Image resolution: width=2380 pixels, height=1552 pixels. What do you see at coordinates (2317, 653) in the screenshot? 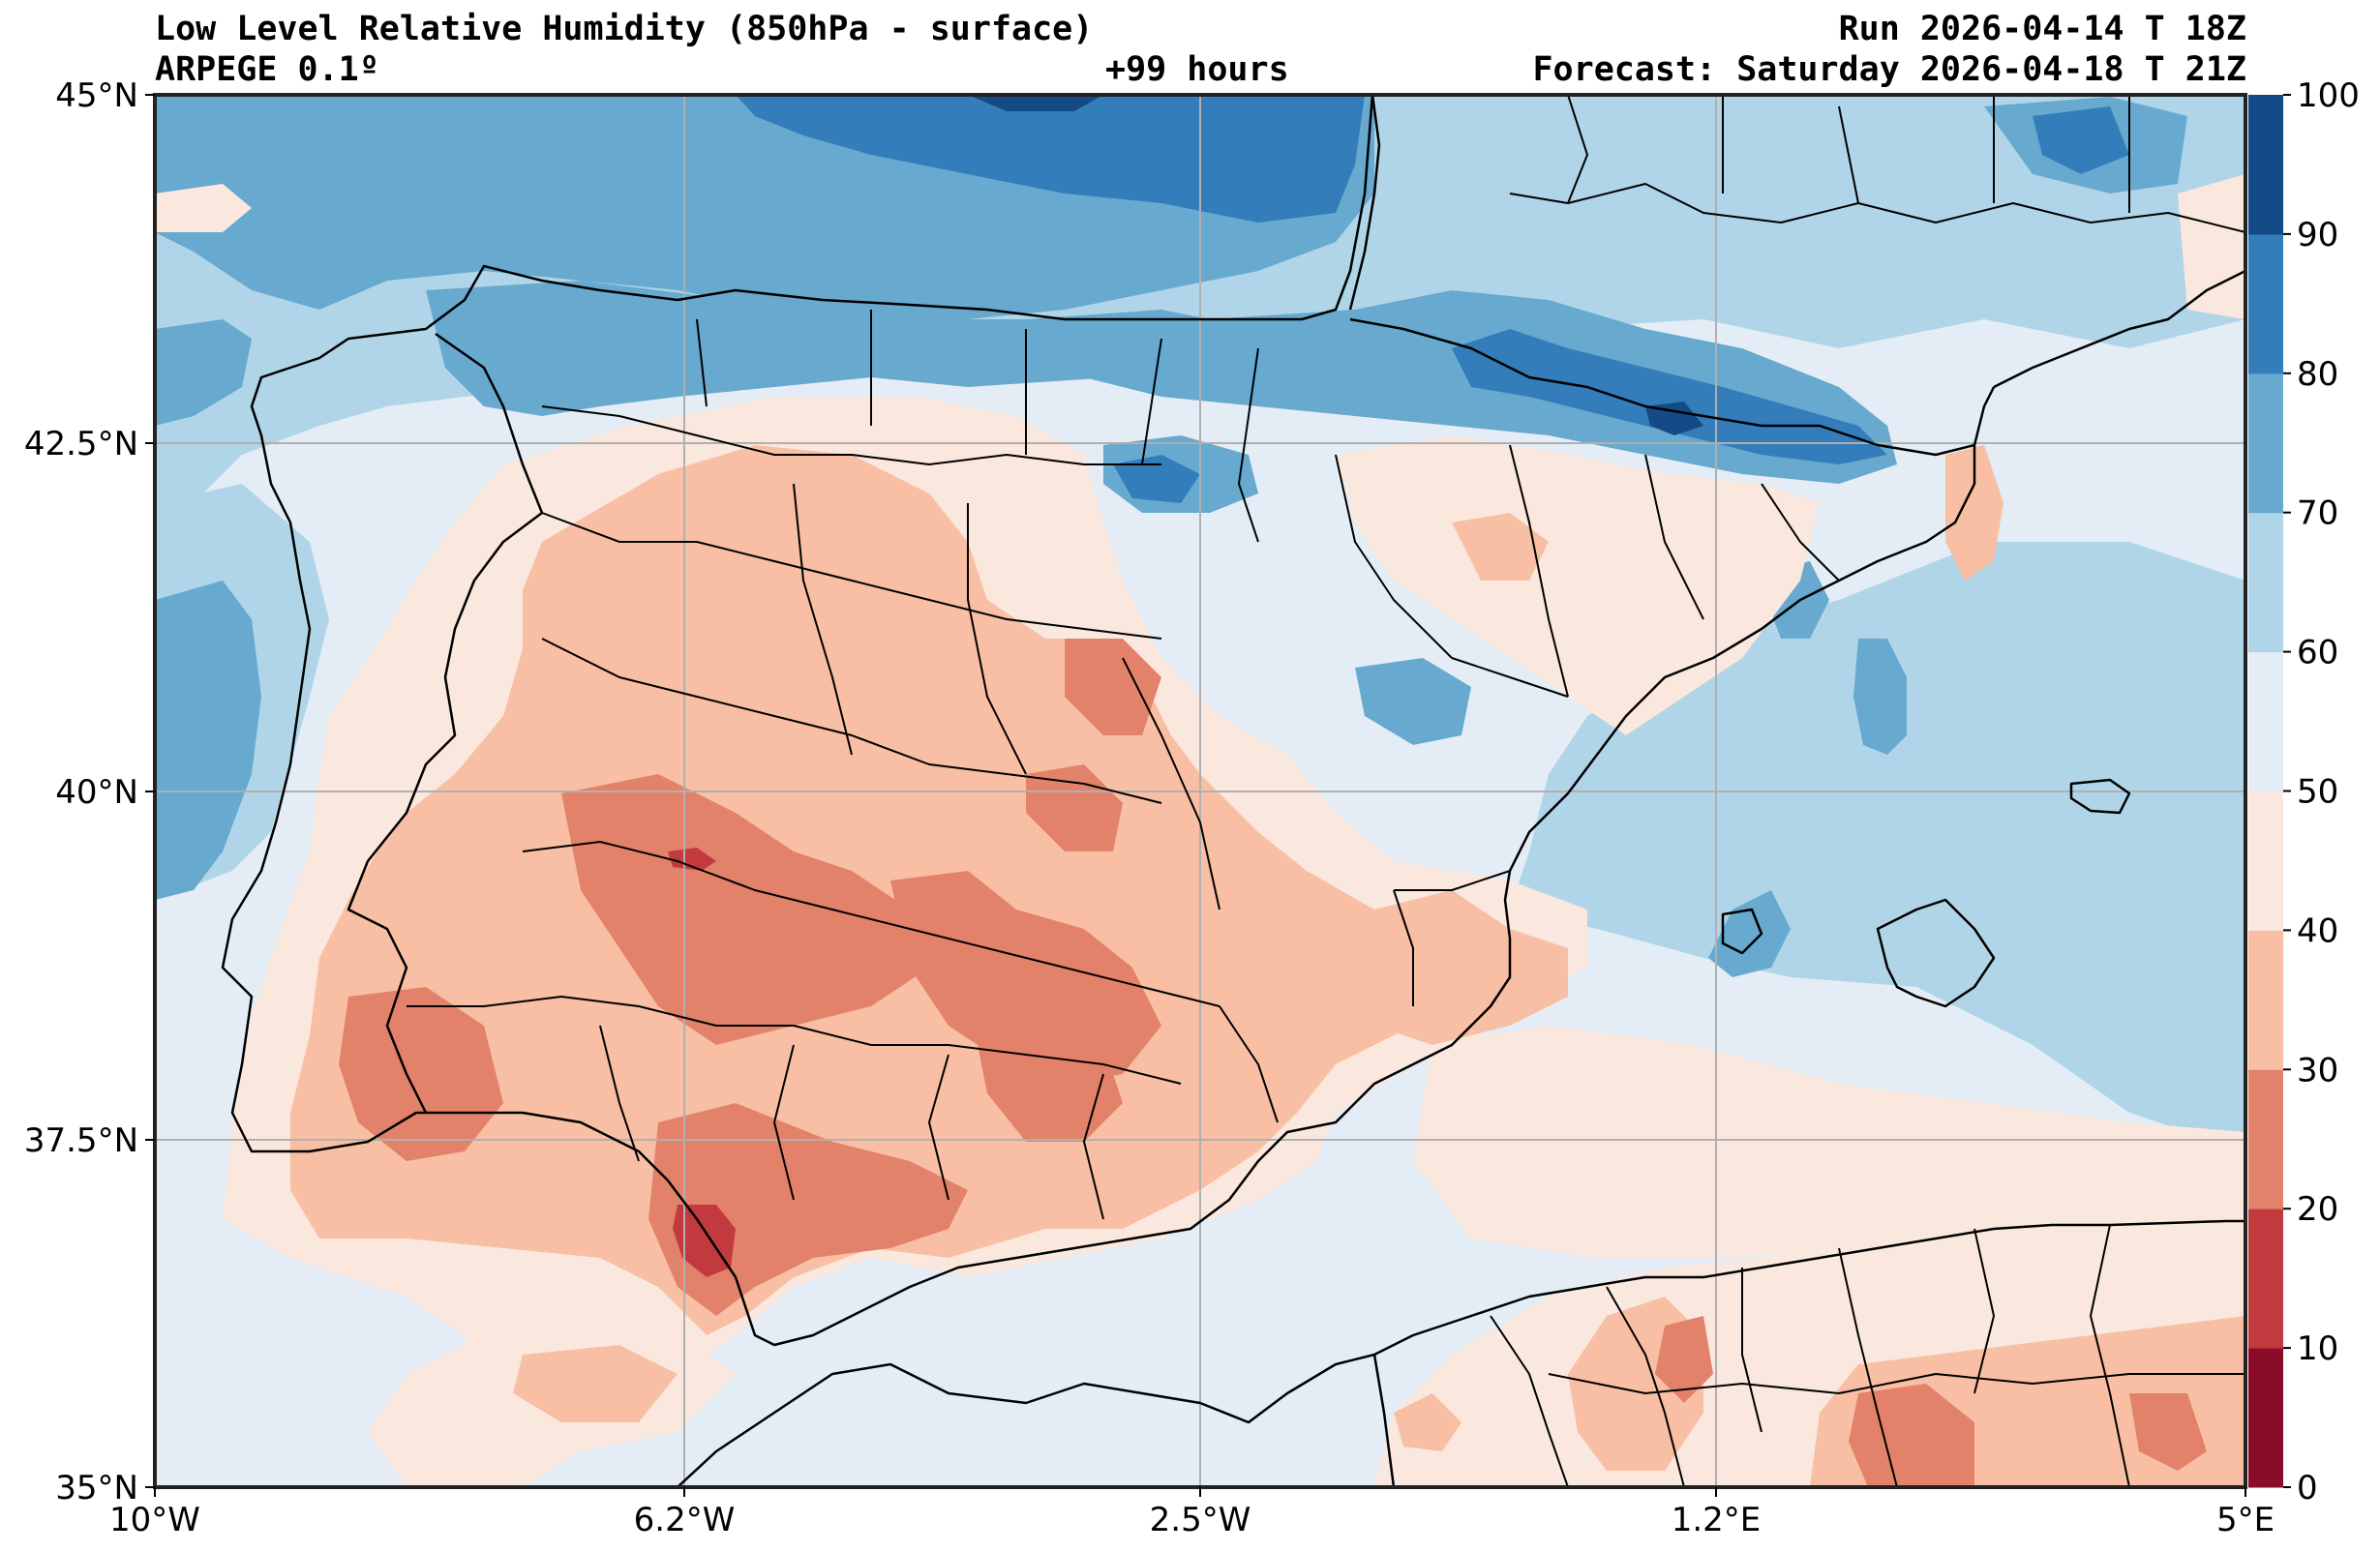
I see `colorbar-tick-label: 60` at bounding box center [2317, 653].